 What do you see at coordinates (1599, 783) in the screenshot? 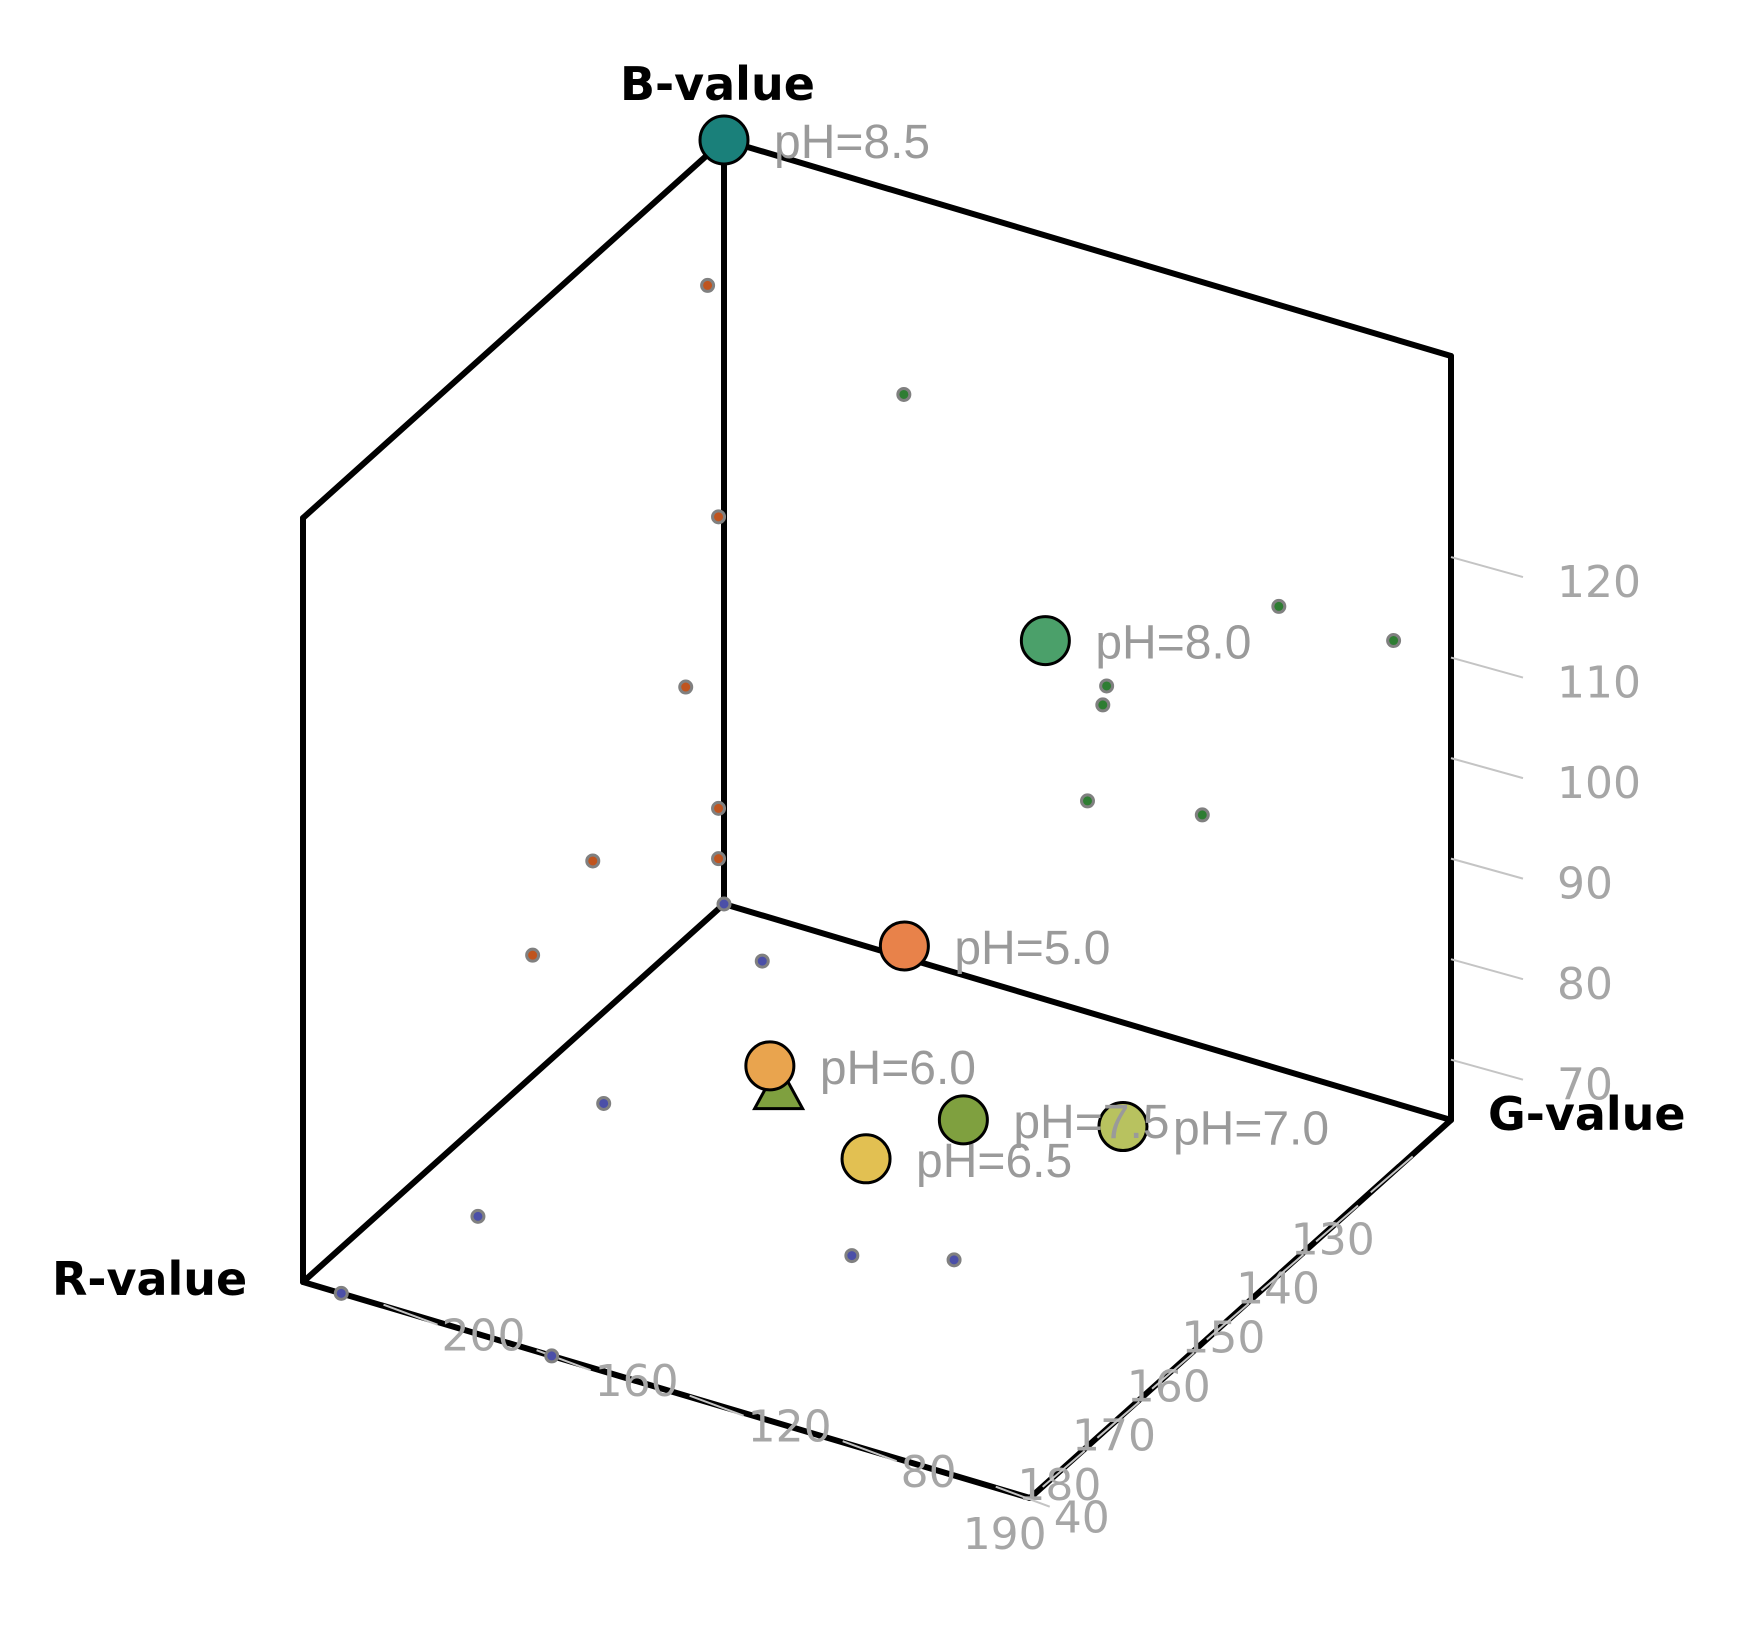
I see `z-tick-label: 100` at bounding box center [1599, 783].